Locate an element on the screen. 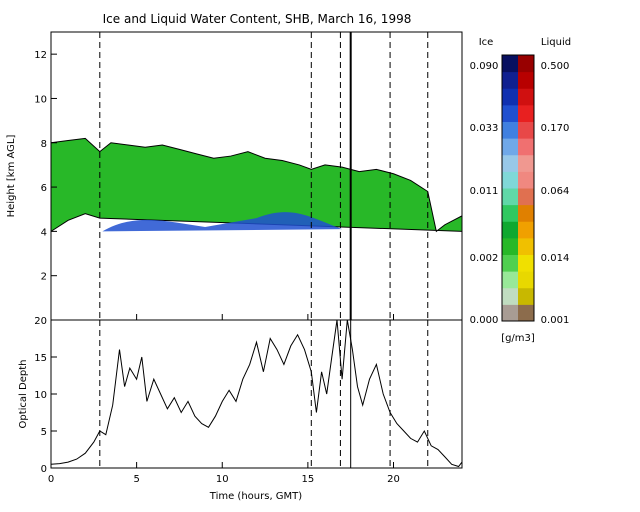 This screenshot has width=640, height=512. bottom-time-markers is located at coordinates (264, 394).